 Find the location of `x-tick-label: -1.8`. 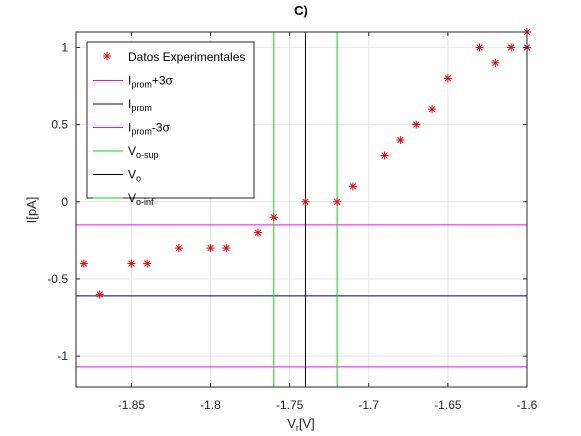

x-tick-label: -1.8 is located at coordinates (210, 405).